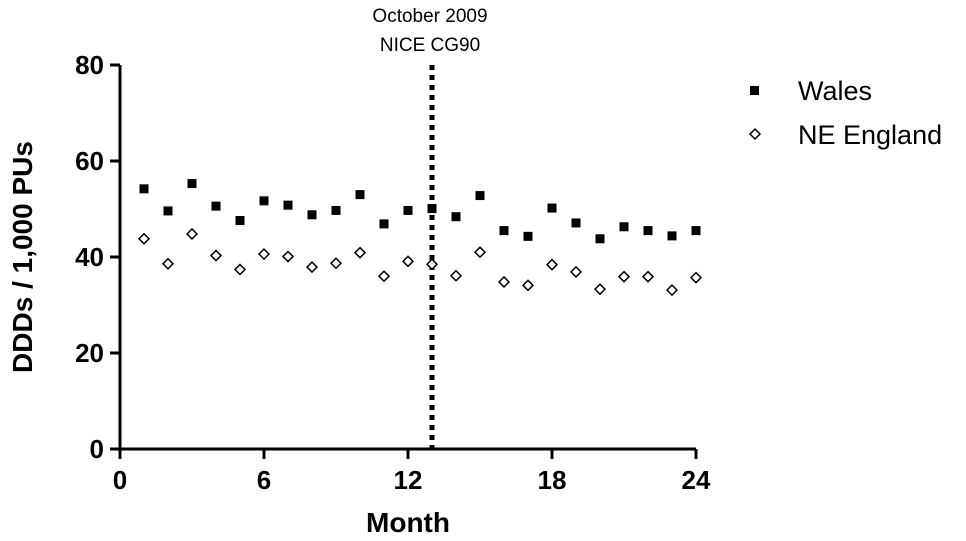 Image resolution: width=966 pixels, height=541 pixels. What do you see at coordinates (97, 449) in the screenshot?
I see `y-tick-label-0: 0` at bounding box center [97, 449].